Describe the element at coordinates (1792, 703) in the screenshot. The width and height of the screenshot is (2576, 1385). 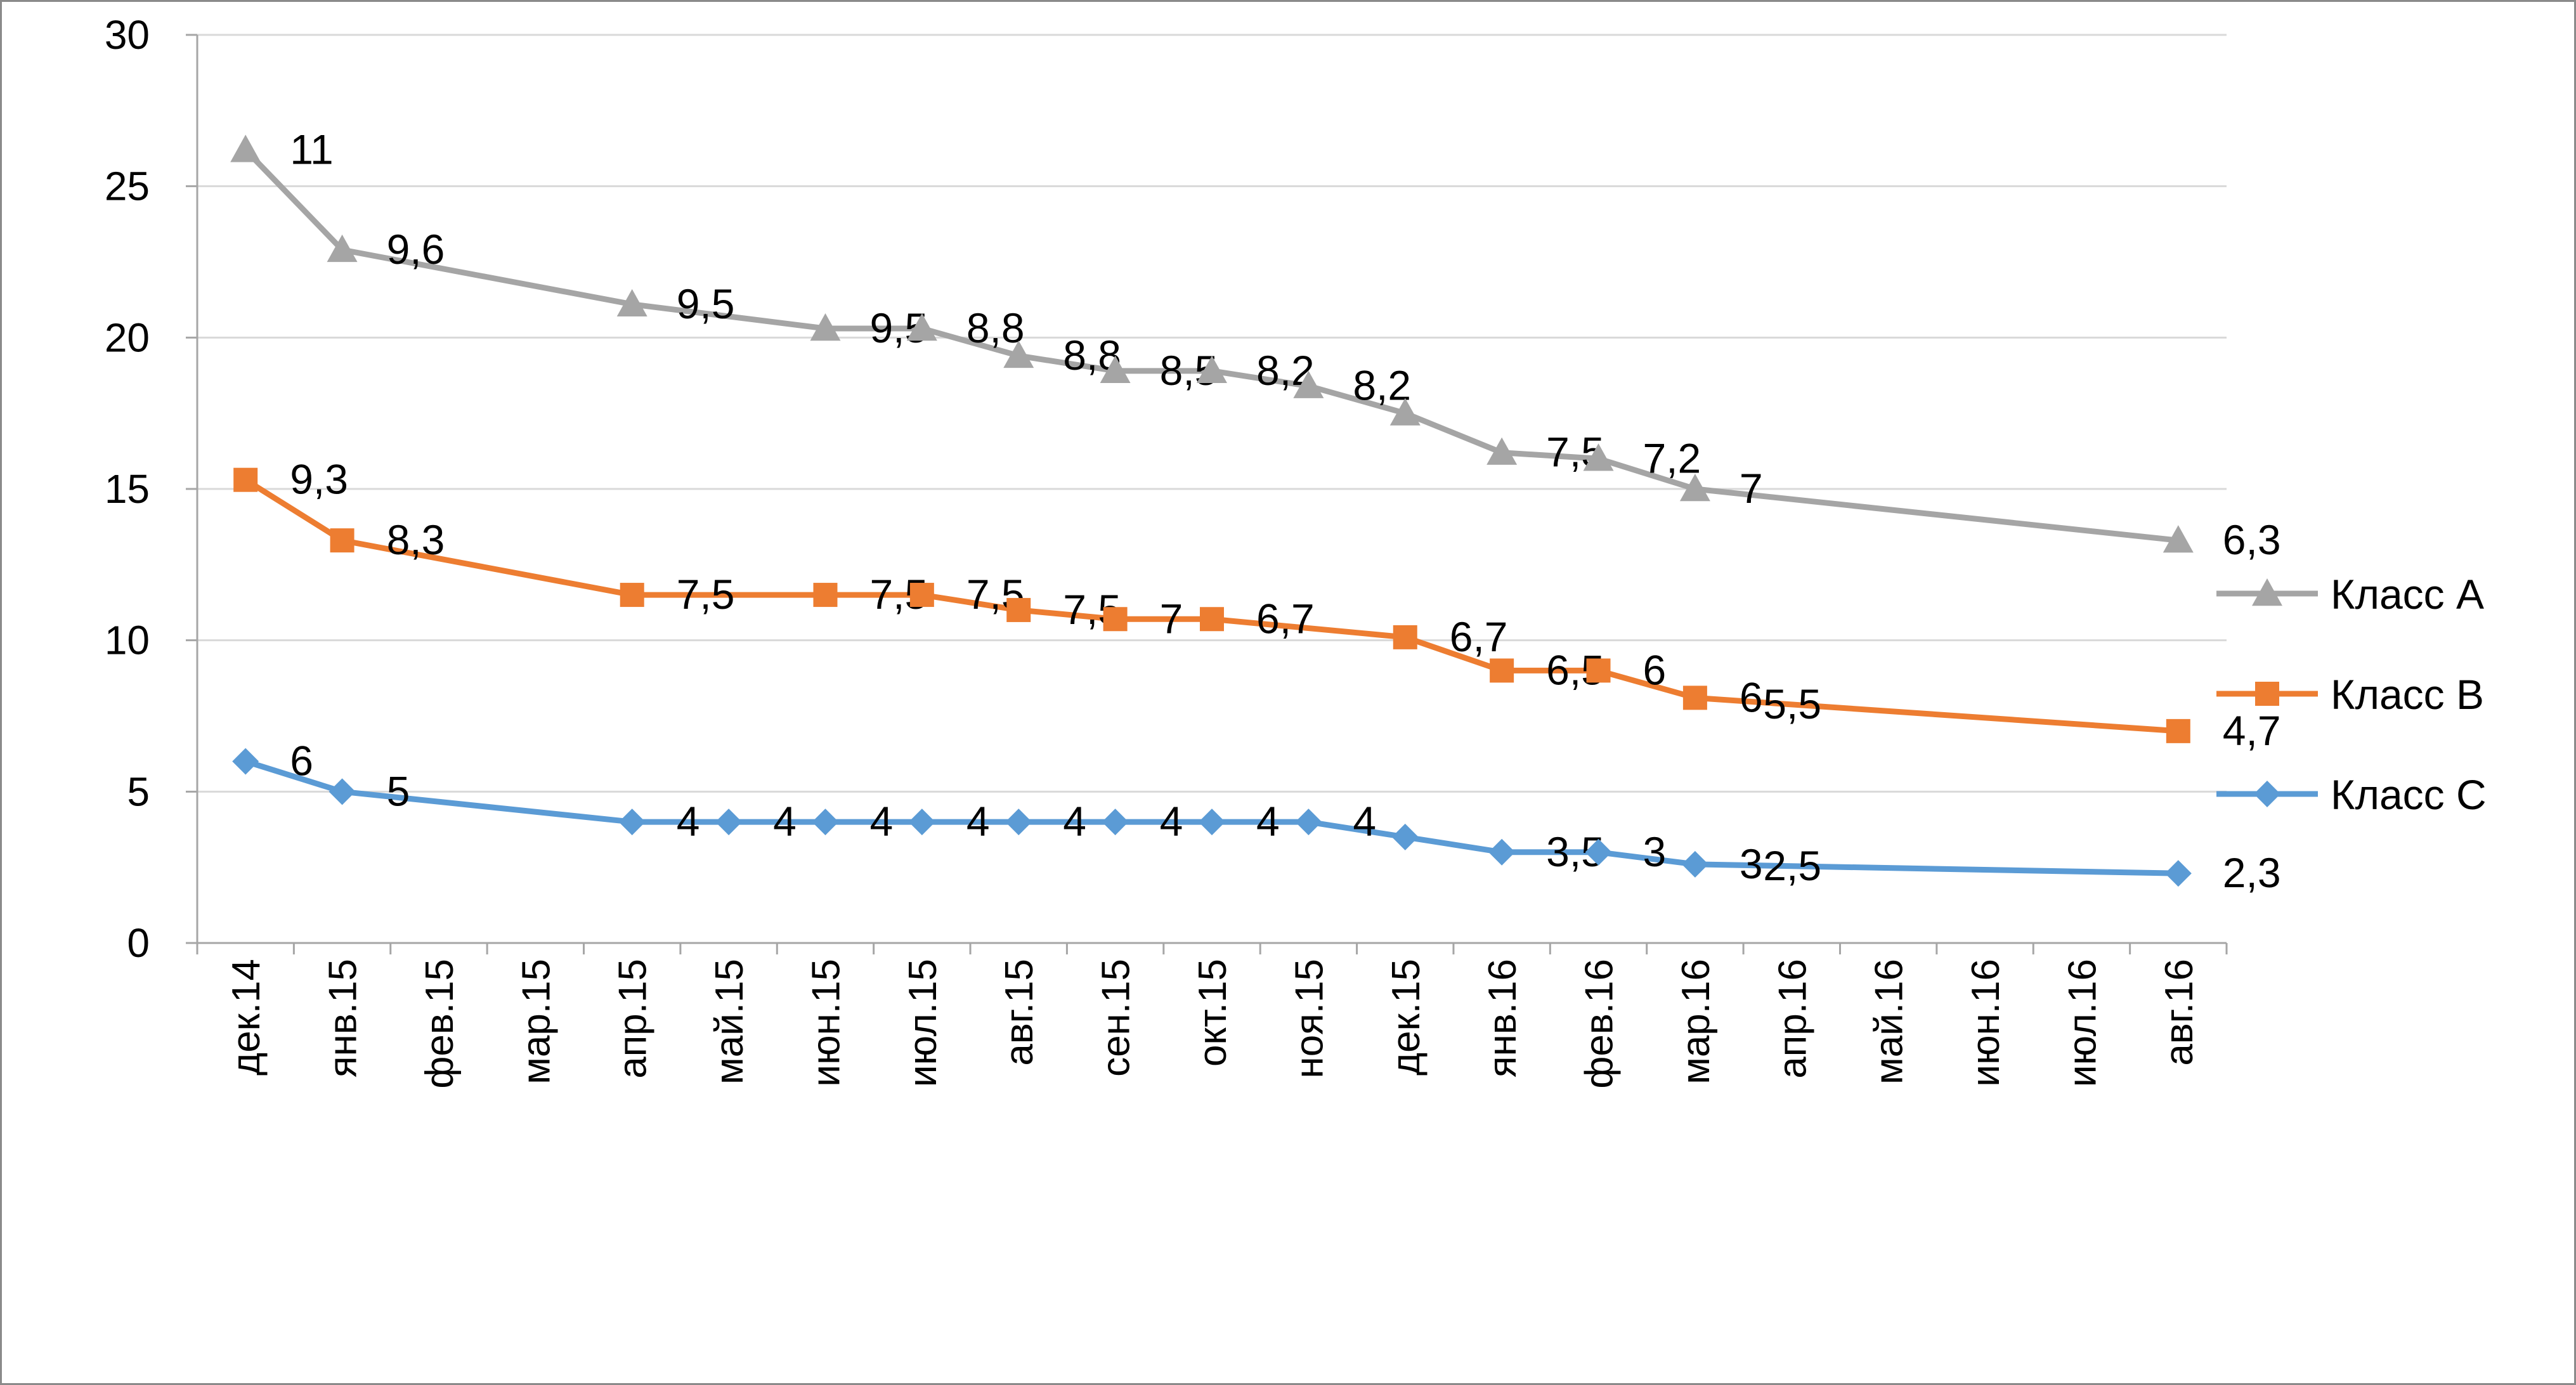
I see `data-label: 5,5` at that location.